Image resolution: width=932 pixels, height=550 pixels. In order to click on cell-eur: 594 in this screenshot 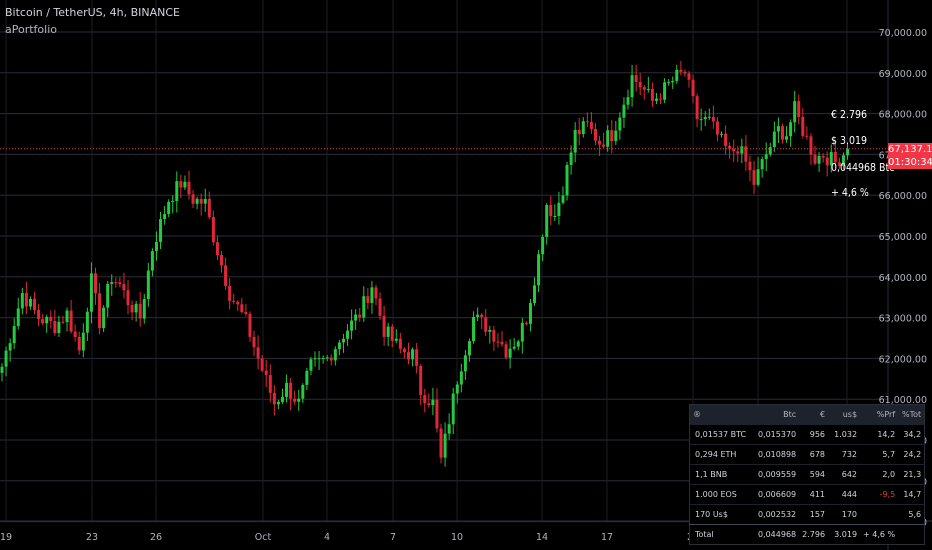, I will do `click(814, 474)`.